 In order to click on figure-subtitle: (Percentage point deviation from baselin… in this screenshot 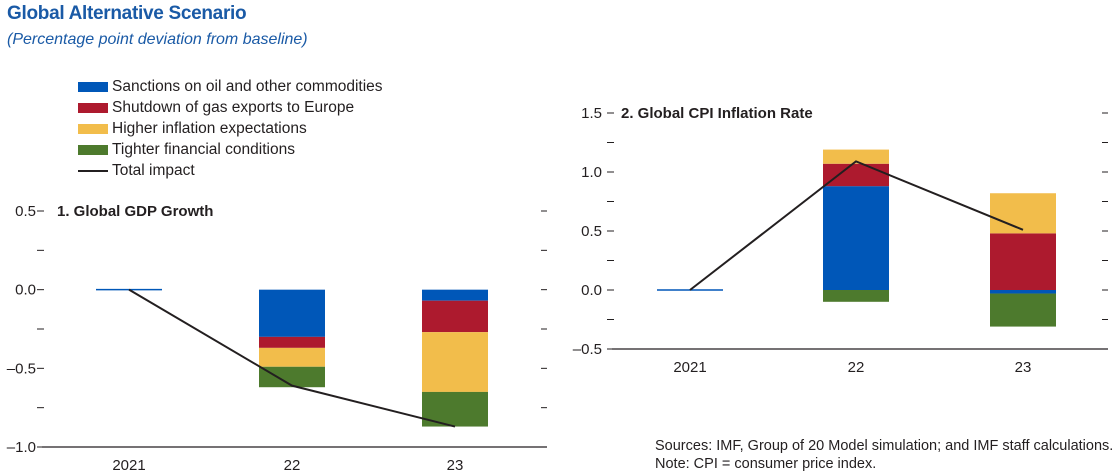, I will do `click(157, 39)`.